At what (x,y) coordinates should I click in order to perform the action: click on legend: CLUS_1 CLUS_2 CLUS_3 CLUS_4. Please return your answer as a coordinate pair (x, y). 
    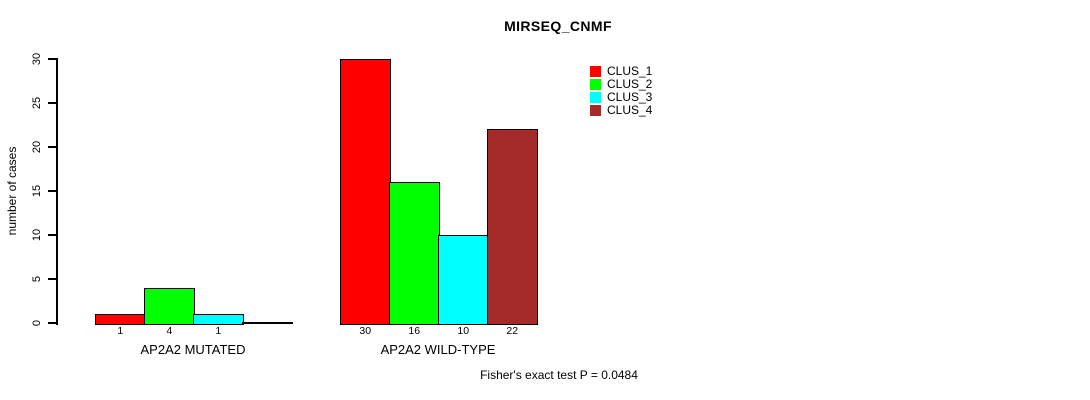
    Looking at the image, I should click on (621, 91).